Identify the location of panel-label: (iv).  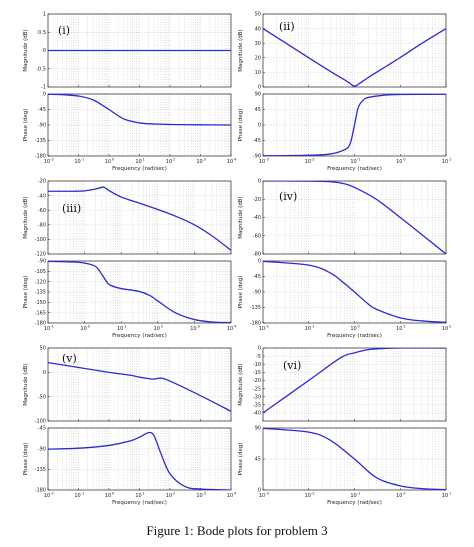
(288, 196).